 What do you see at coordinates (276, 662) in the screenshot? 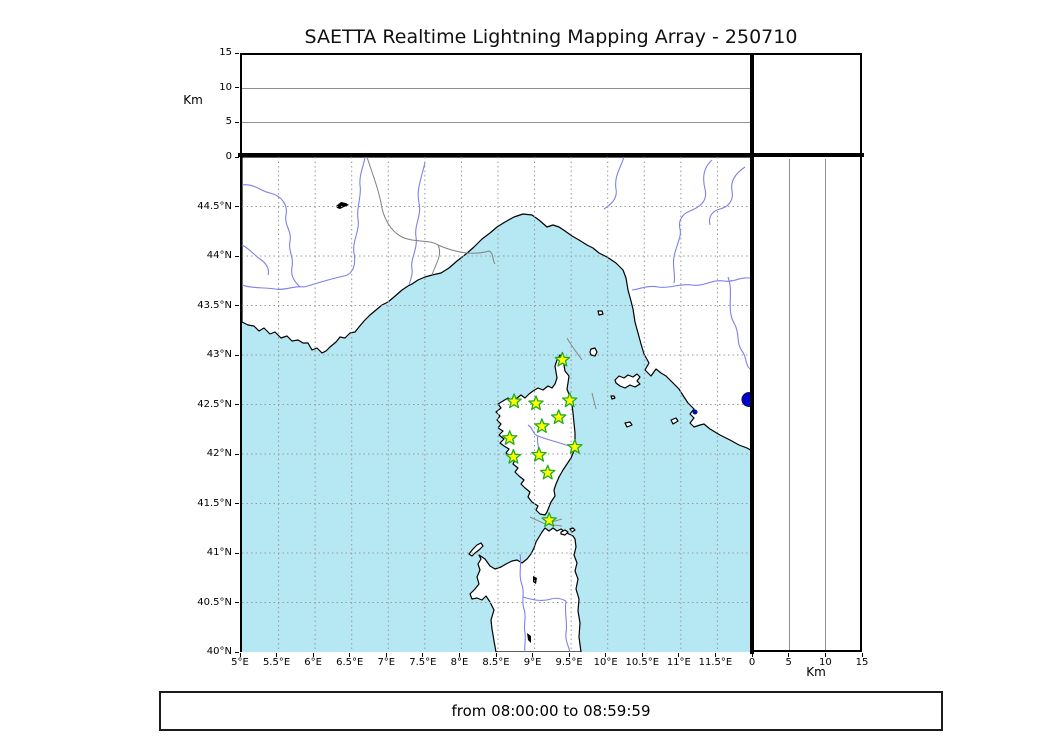
I see `lon-tick-label: 5.5°E` at bounding box center [276, 662].